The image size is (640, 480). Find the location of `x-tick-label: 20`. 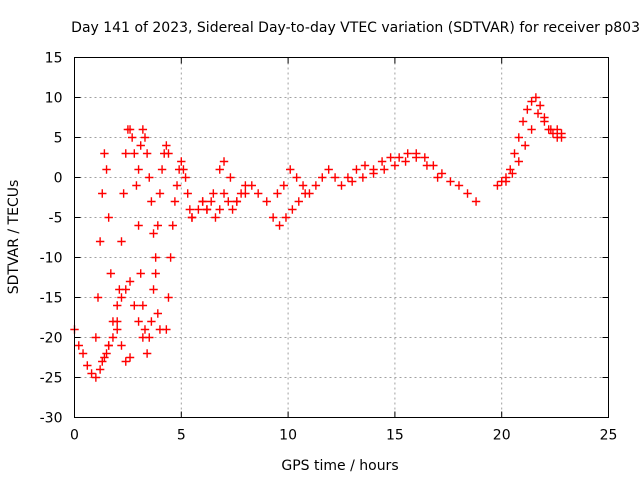

x-tick-label: 20 is located at coordinates (502, 436).